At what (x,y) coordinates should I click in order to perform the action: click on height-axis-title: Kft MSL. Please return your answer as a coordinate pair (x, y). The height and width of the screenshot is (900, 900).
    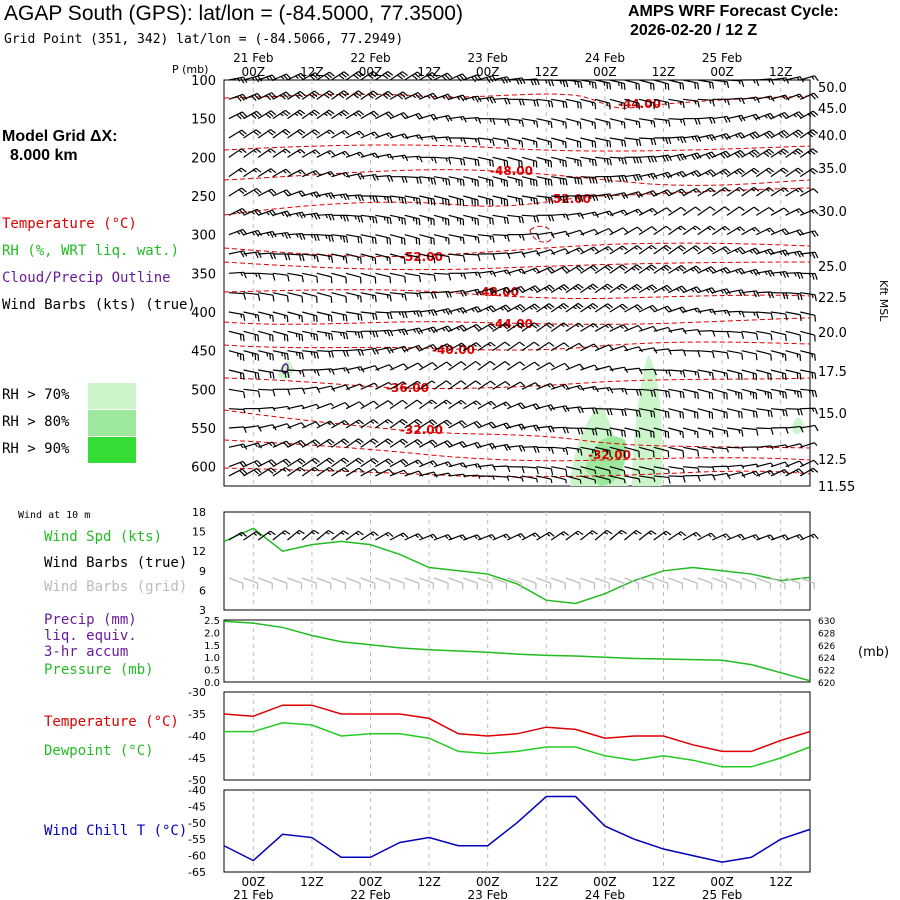
    Looking at the image, I should click on (883, 301).